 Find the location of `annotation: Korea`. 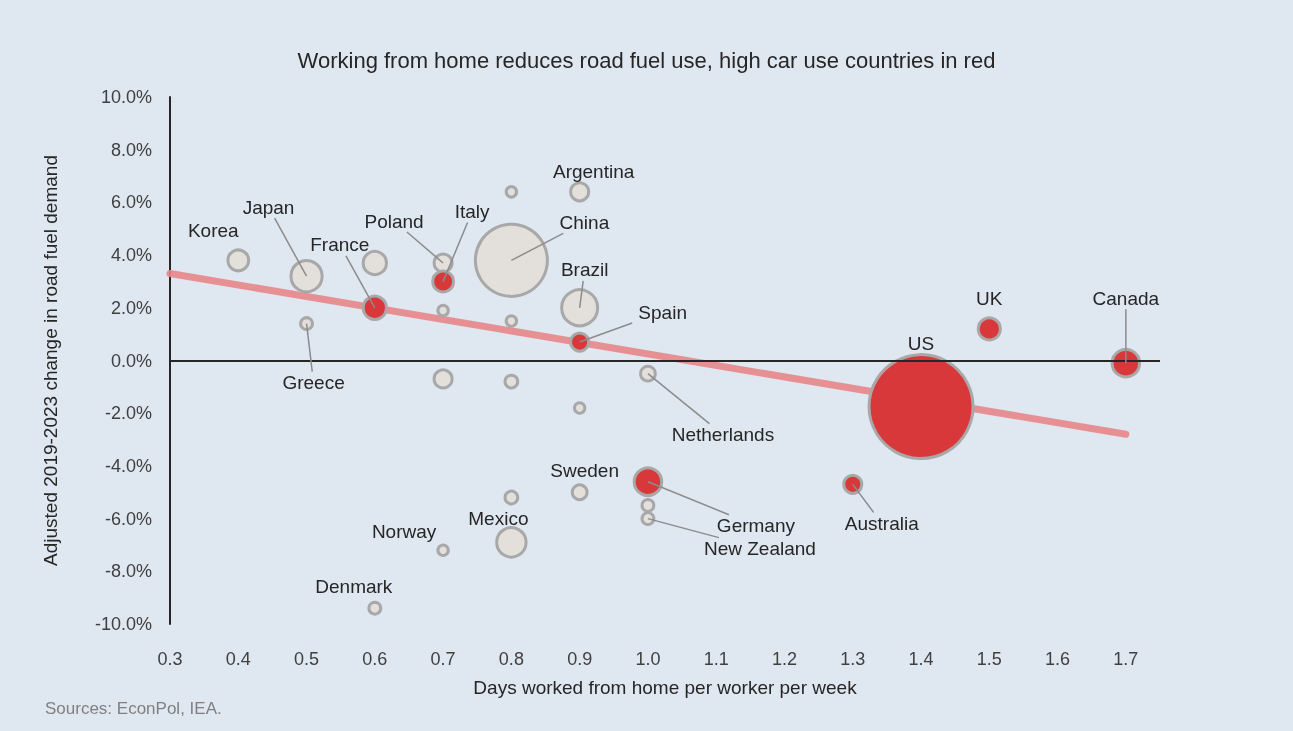

annotation: Korea is located at coordinates (213, 230).